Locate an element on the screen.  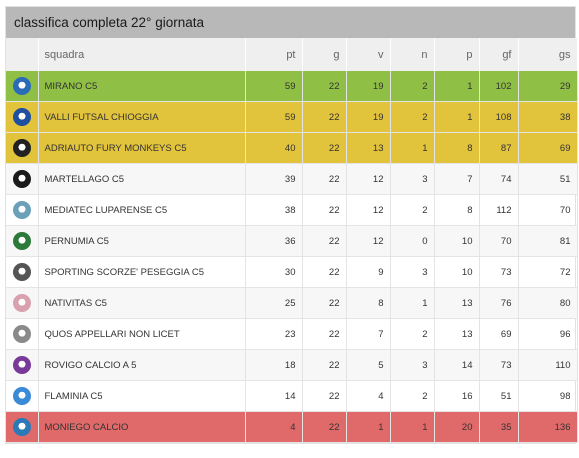
stat-pt: 36 is located at coordinates (274, 241).